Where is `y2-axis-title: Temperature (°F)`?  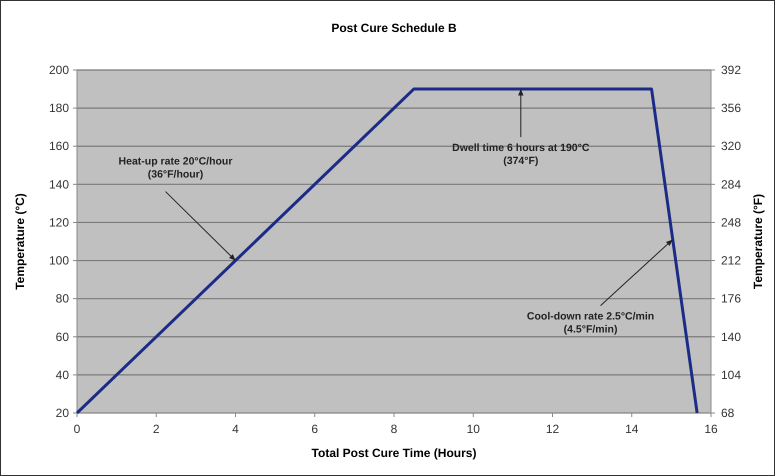
y2-axis-title: Temperature (°F) is located at coordinates (758, 242).